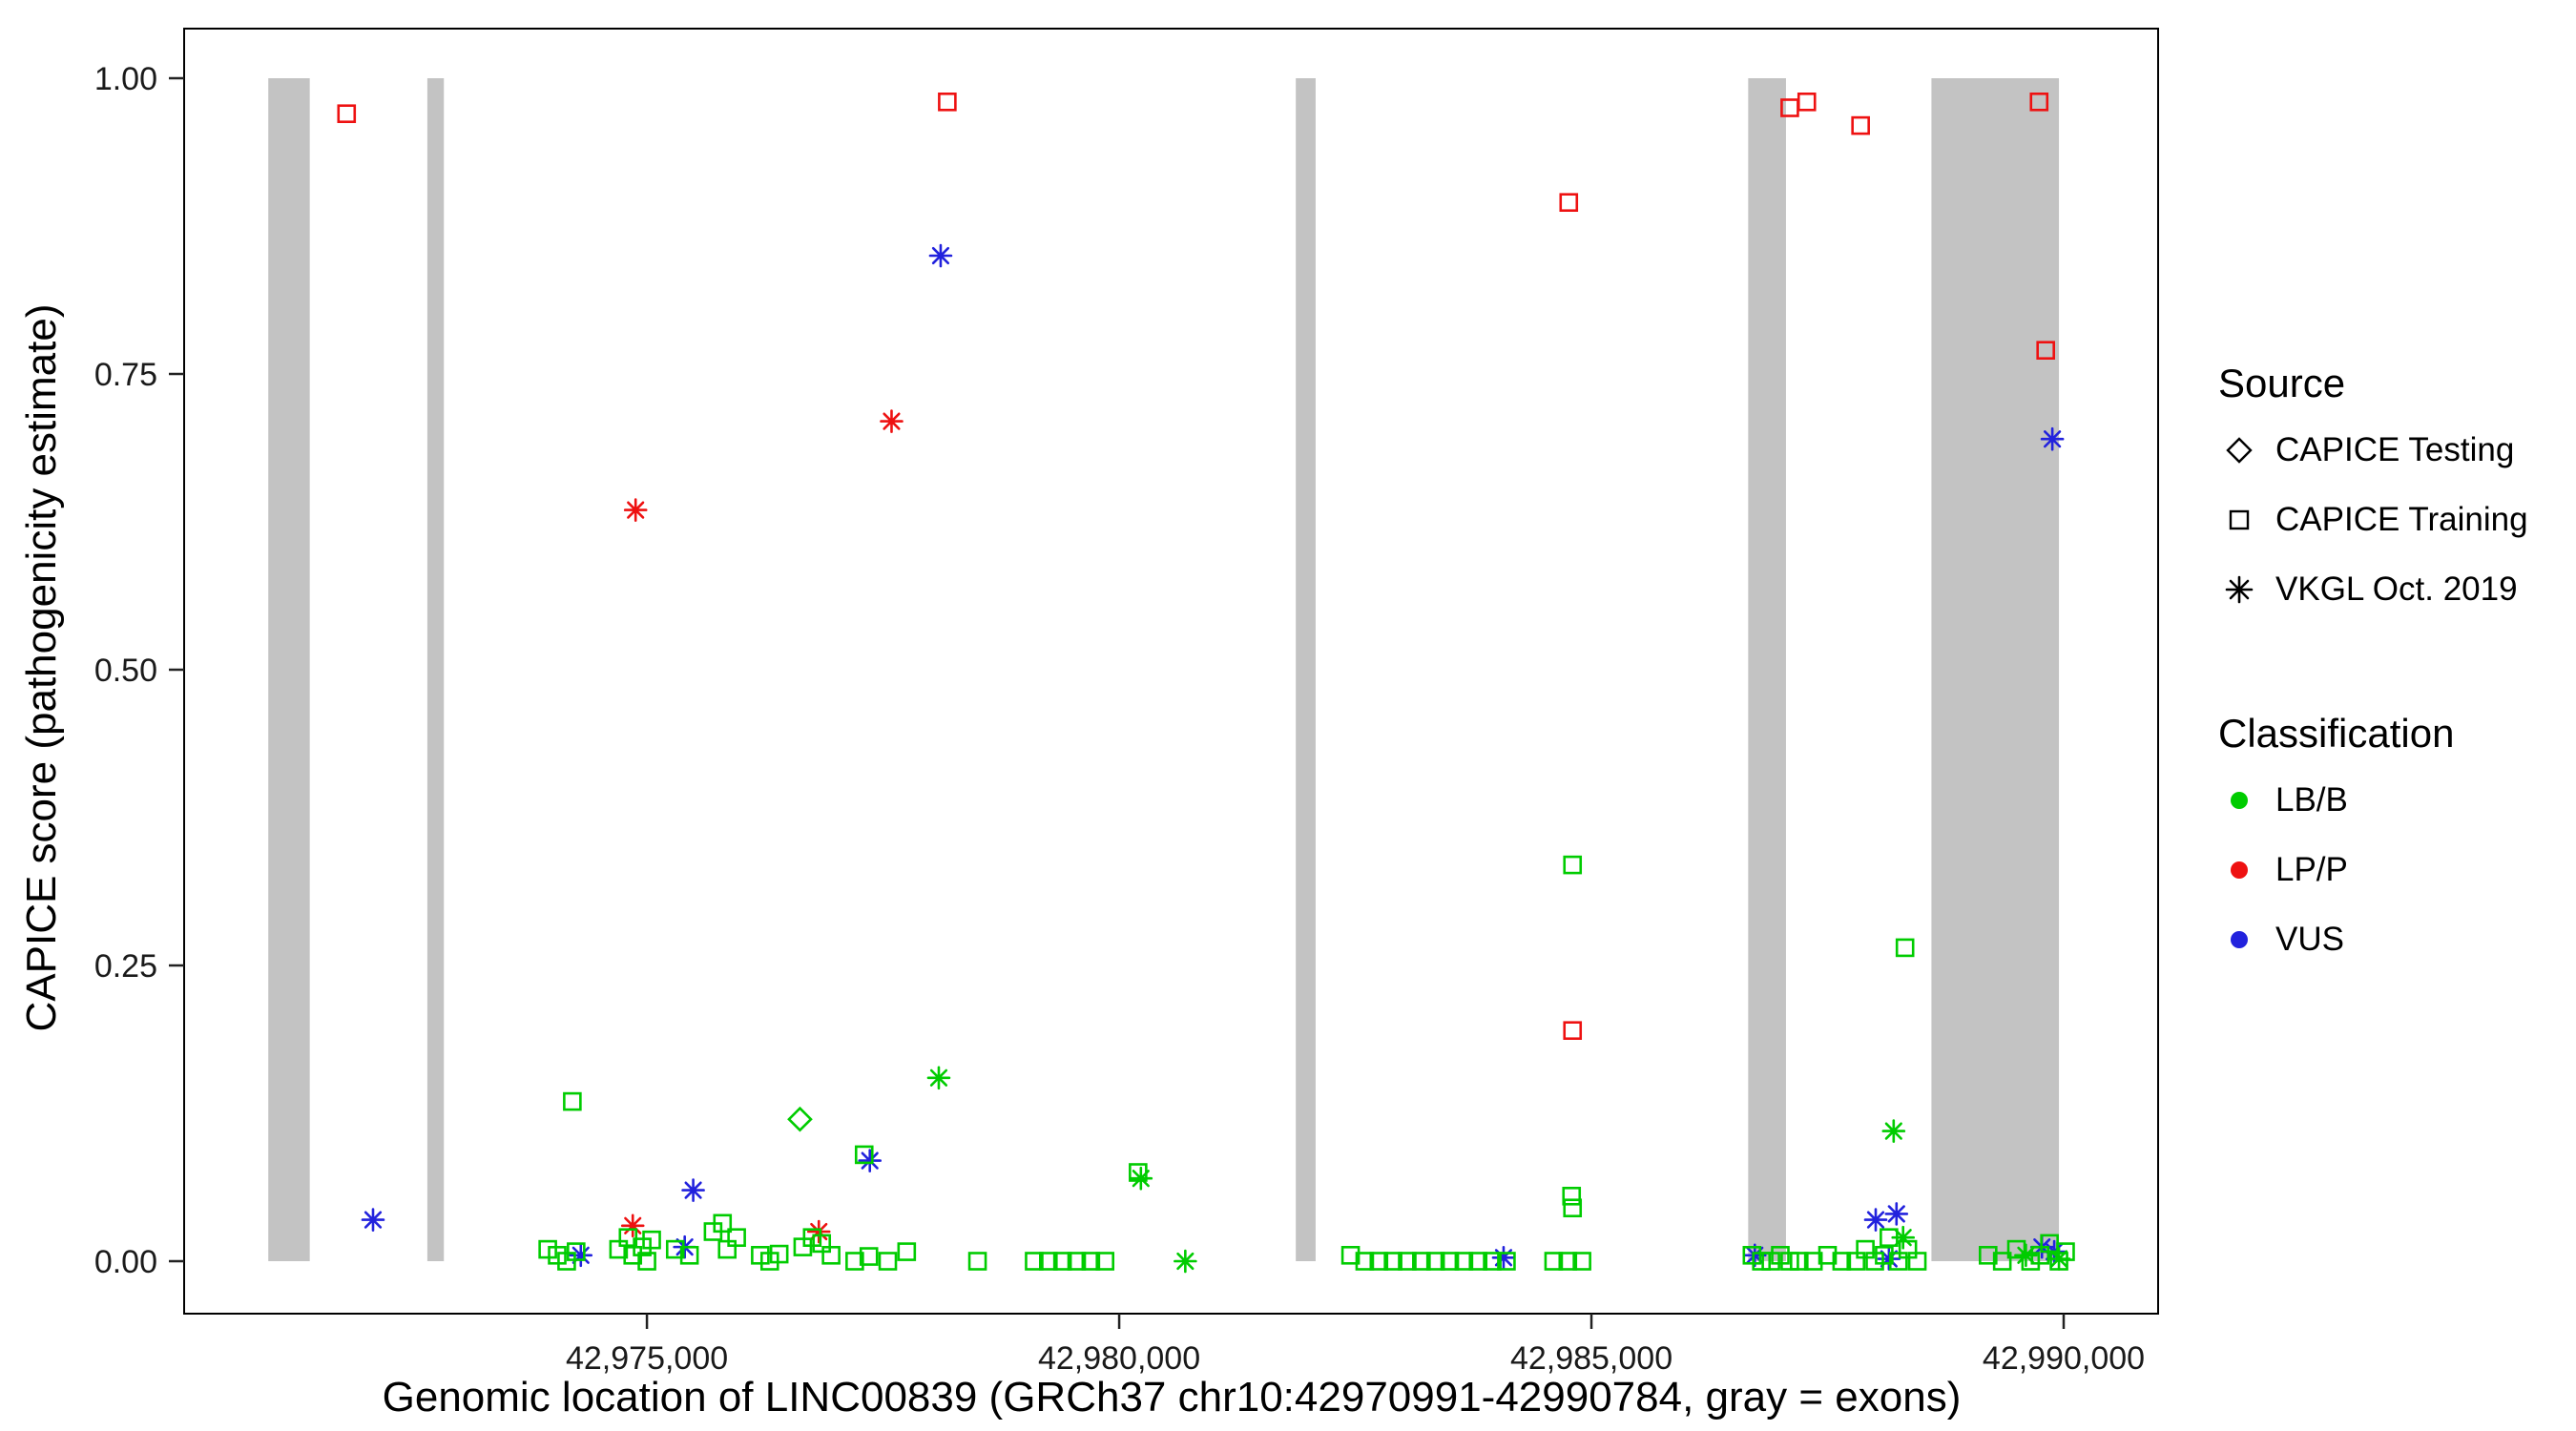  What do you see at coordinates (2282, 383) in the screenshot?
I see `legend-source-title: Source` at bounding box center [2282, 383].